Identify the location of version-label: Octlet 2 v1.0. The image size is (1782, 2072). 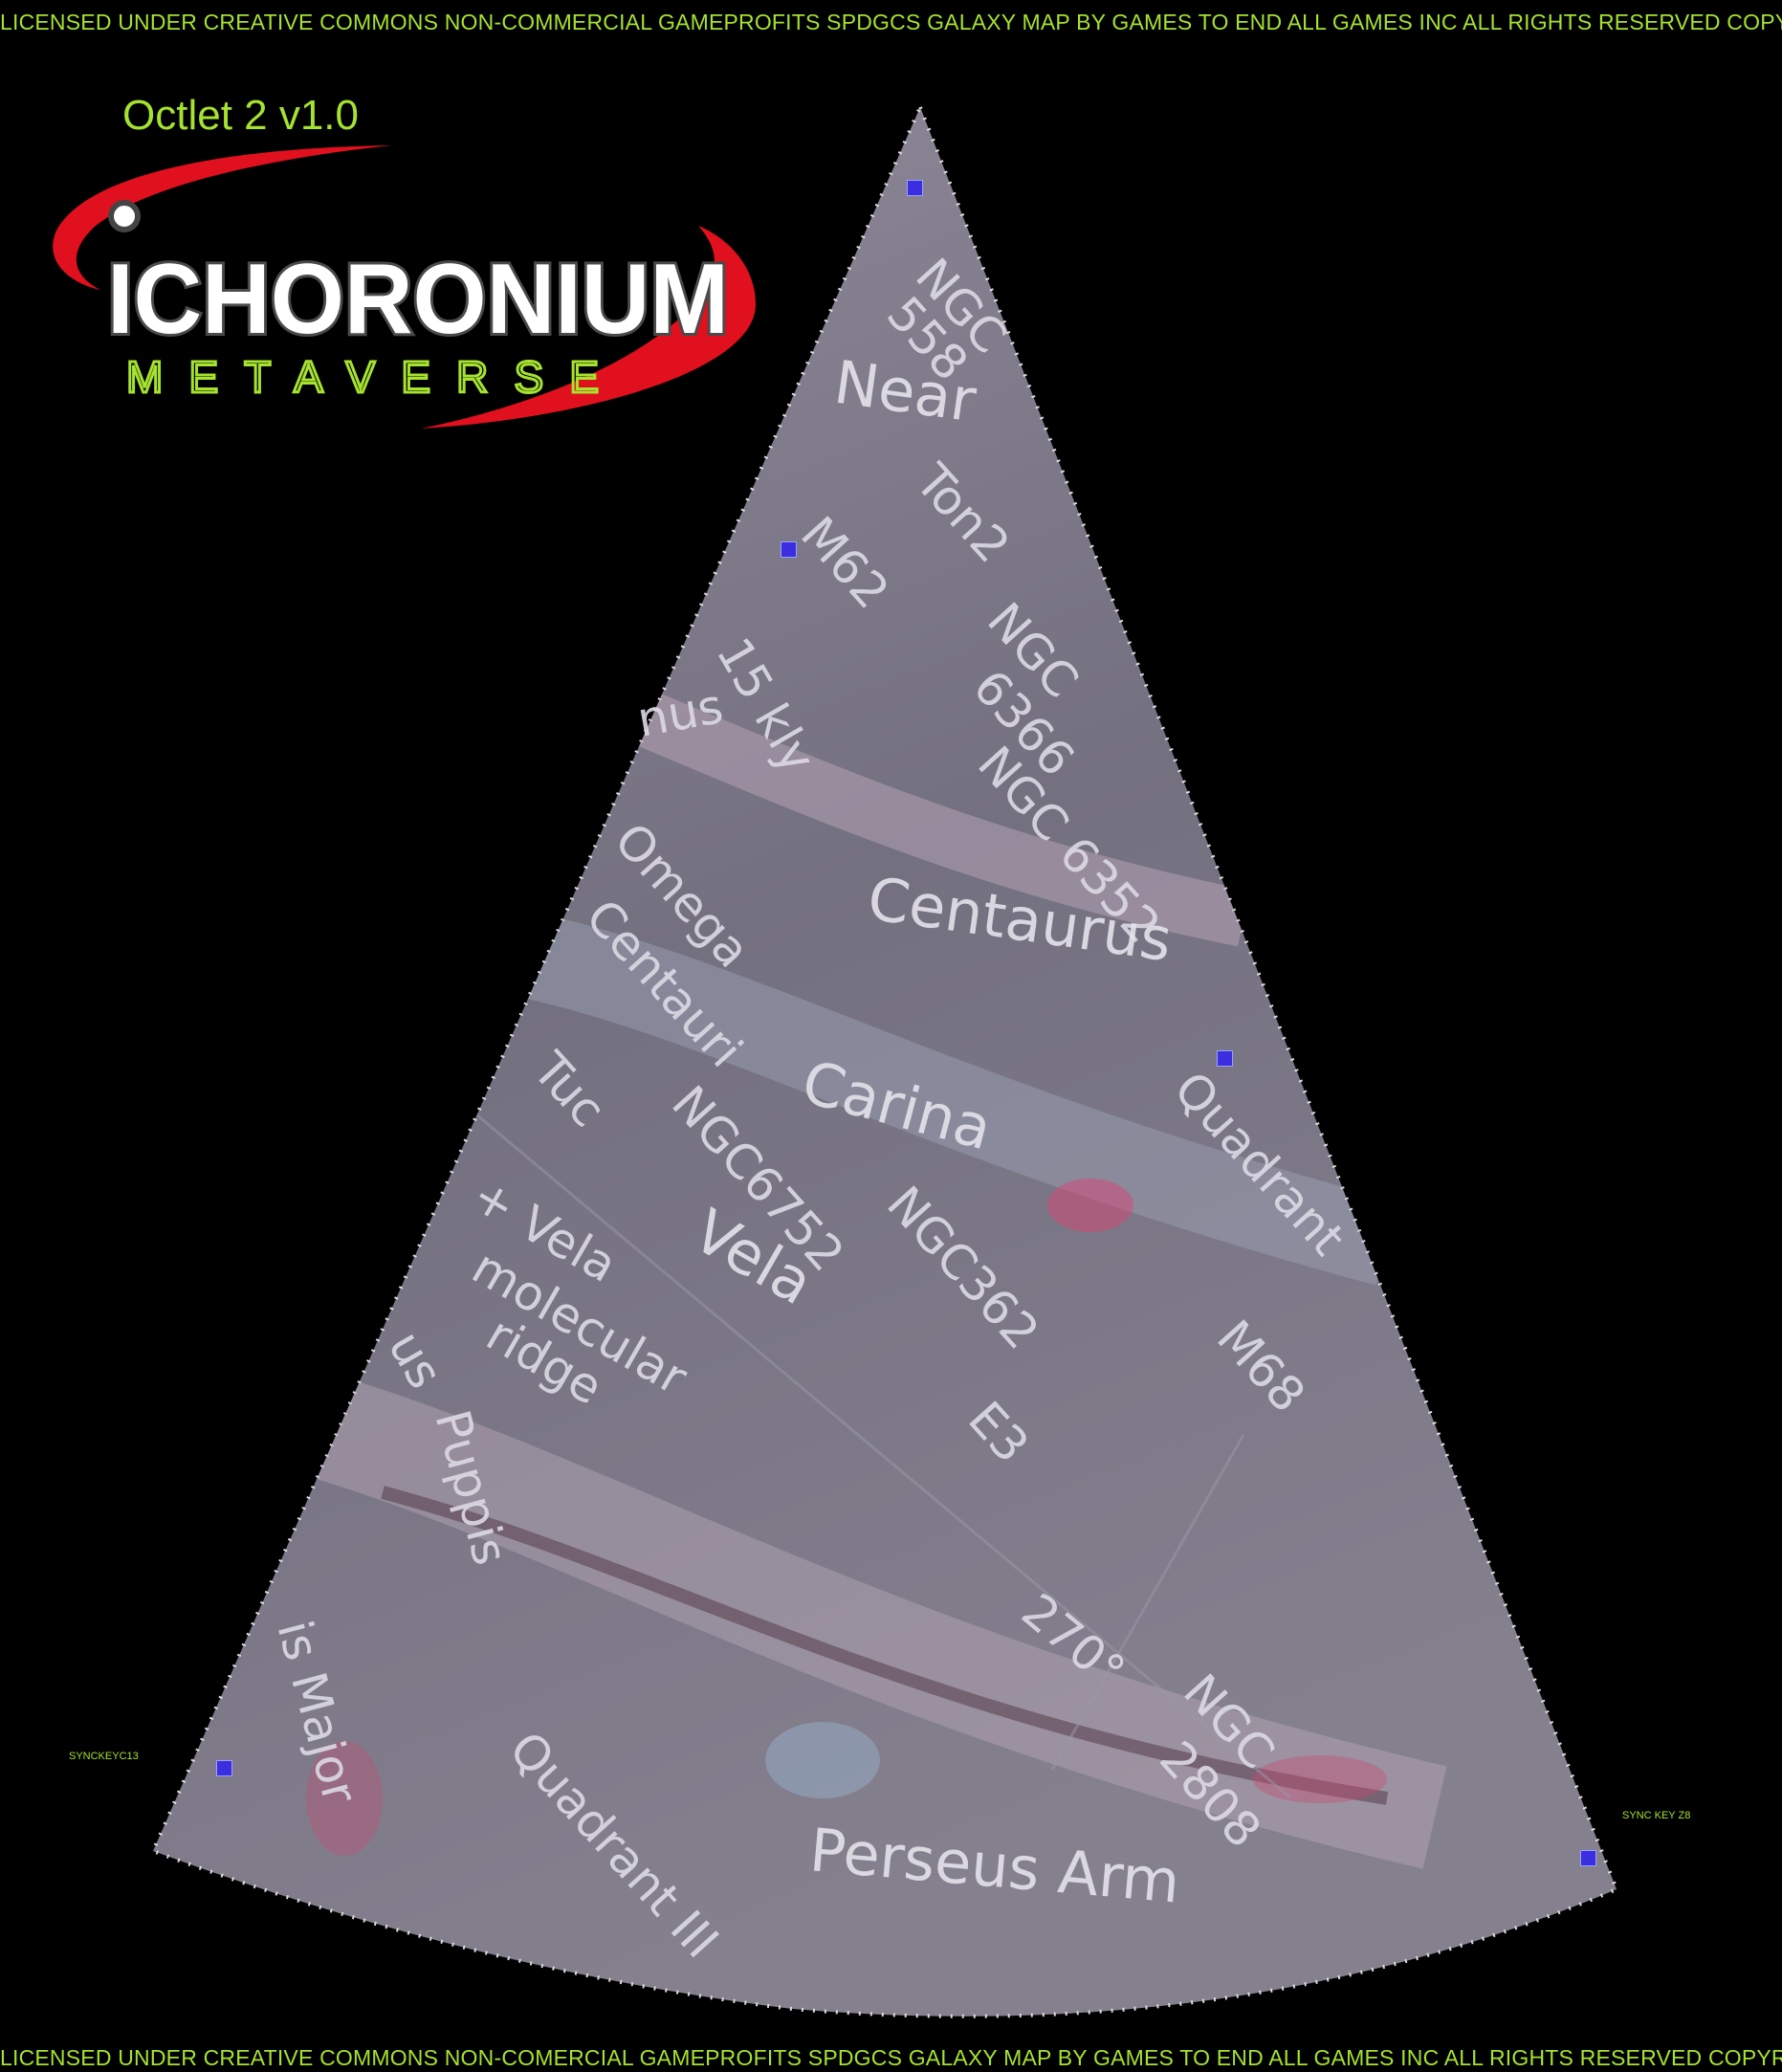
(241, 115).